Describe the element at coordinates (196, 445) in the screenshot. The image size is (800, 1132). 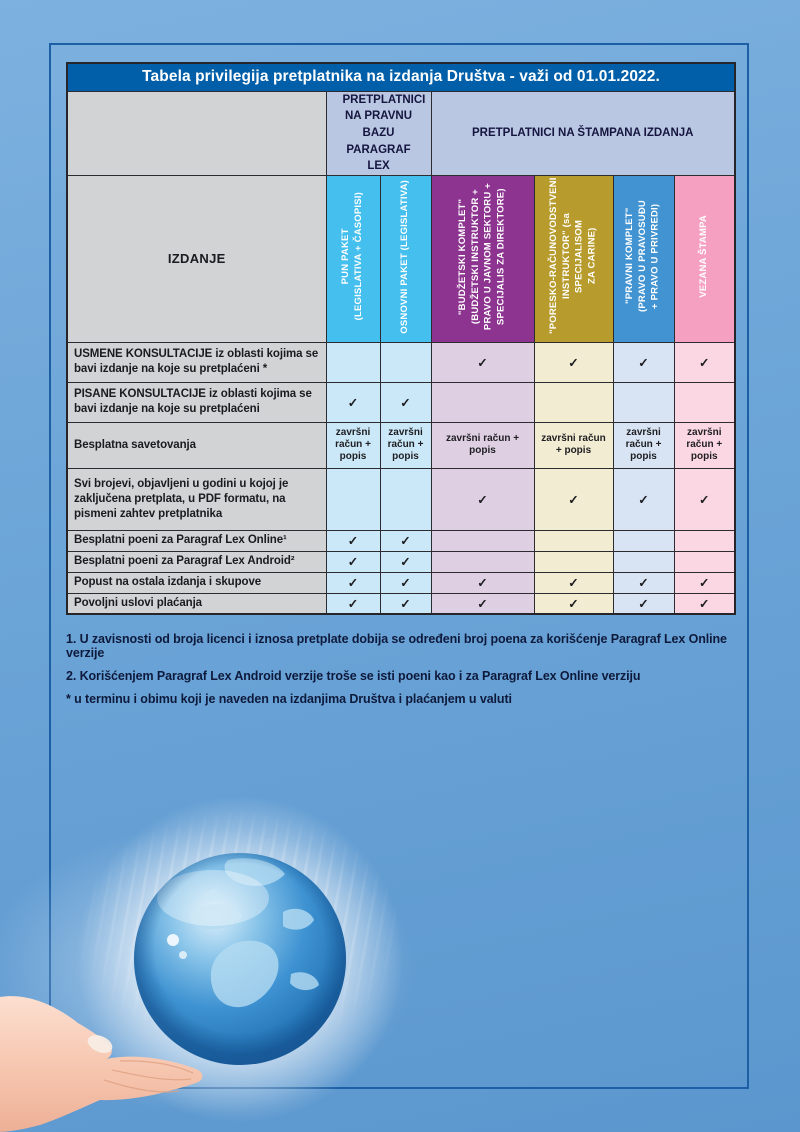
I see `row-label: Besplatna savetovanja` at that location.